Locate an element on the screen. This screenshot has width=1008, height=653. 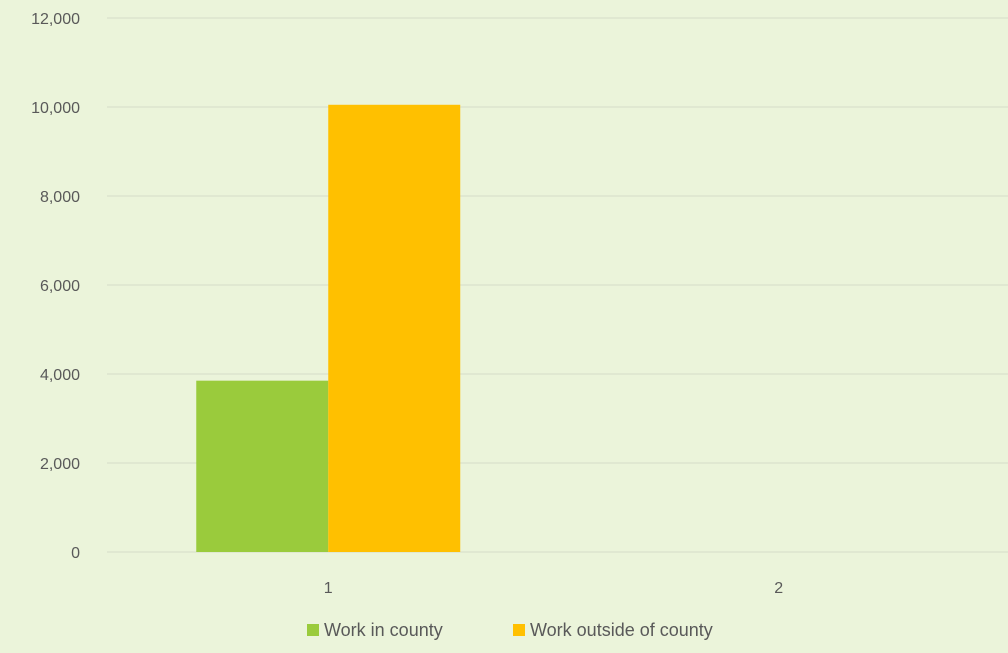
legend: Work in county Work outside of county is located at coordinates (510, 630).